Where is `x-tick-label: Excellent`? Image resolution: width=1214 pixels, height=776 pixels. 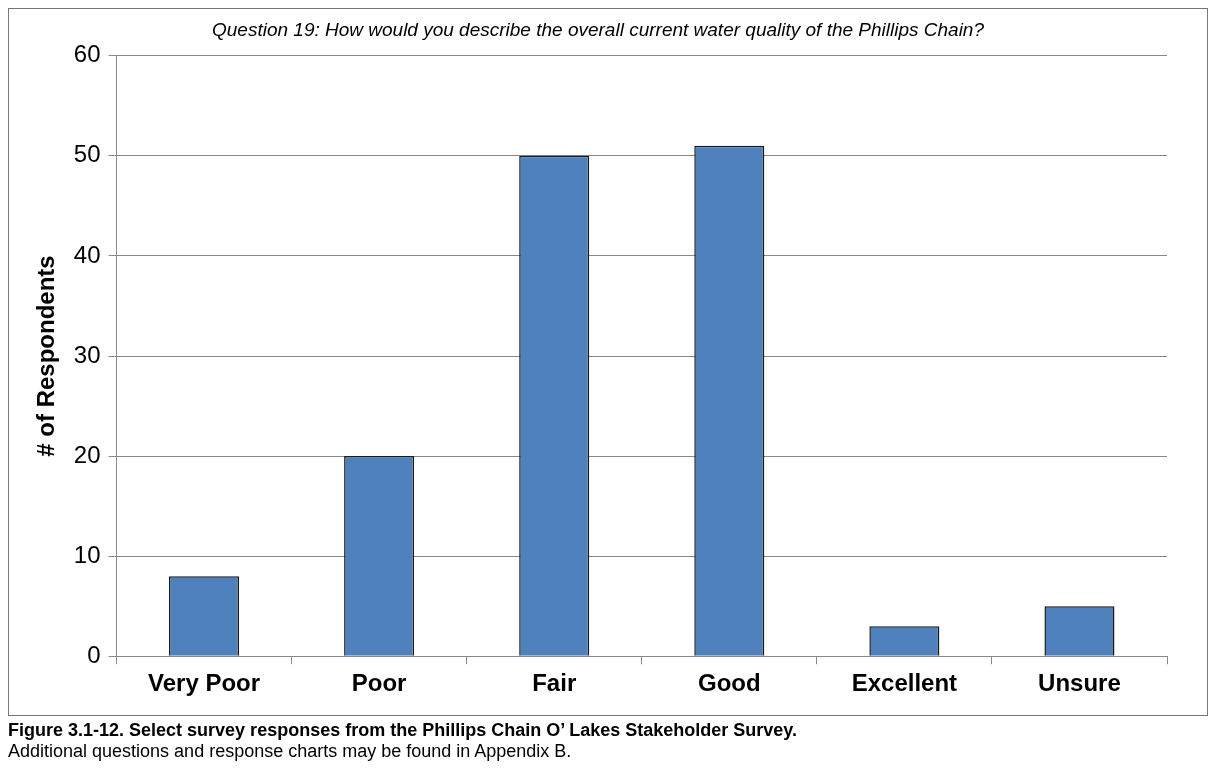
x-tick-label: Excellent is located at coordinates (904, 683).